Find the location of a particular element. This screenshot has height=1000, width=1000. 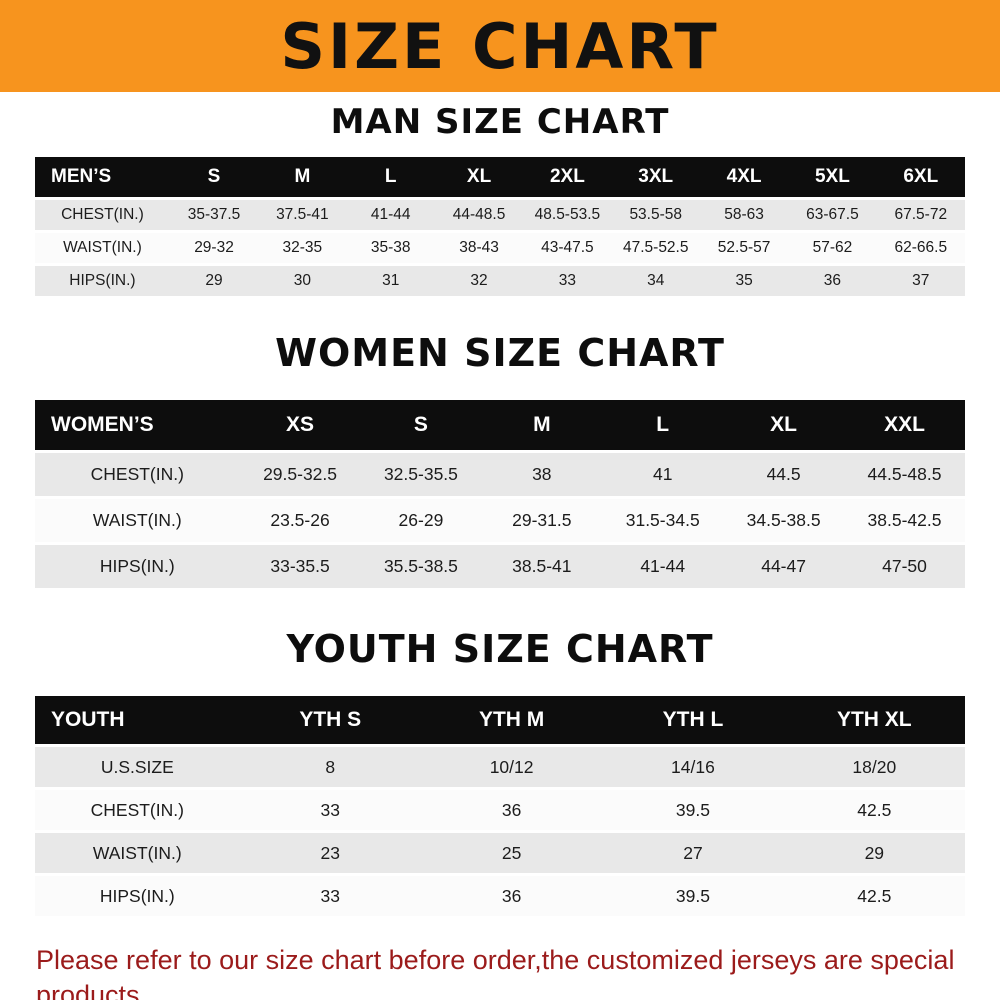

size-value-cell: 44-47 is located at coordinates (784, 566).